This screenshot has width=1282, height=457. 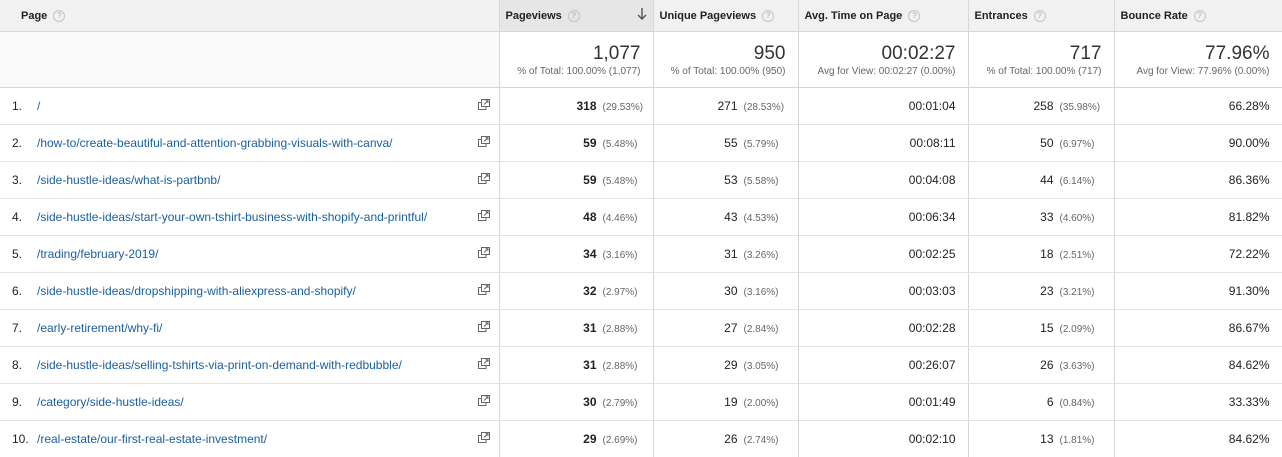 What do you see at coordinates (723, 54) in the screenshot?
I see `totals-value: 950` at bounding box center [723, 54].